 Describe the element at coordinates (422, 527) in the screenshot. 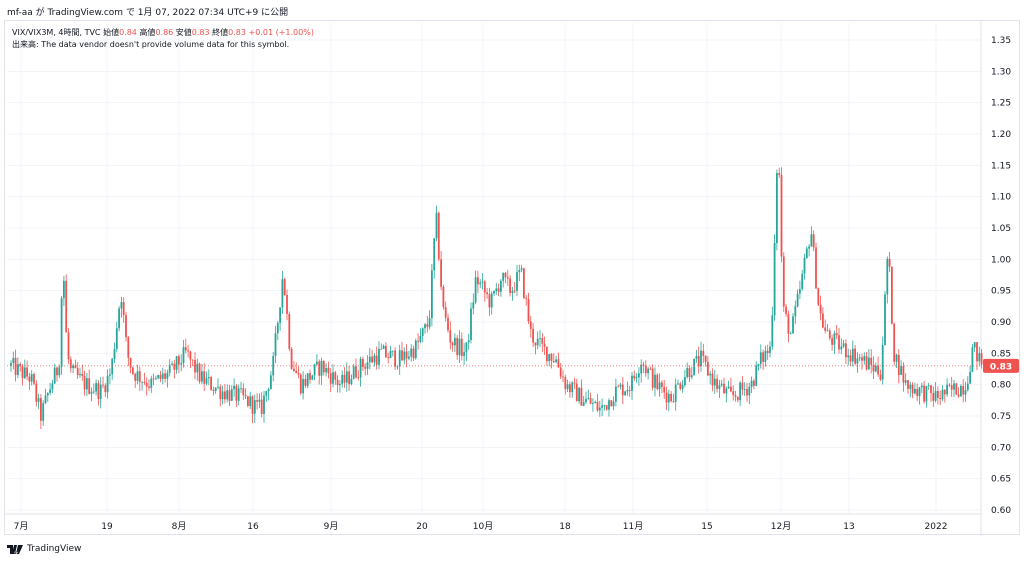

I see `x-tick-label: 20` at that location.